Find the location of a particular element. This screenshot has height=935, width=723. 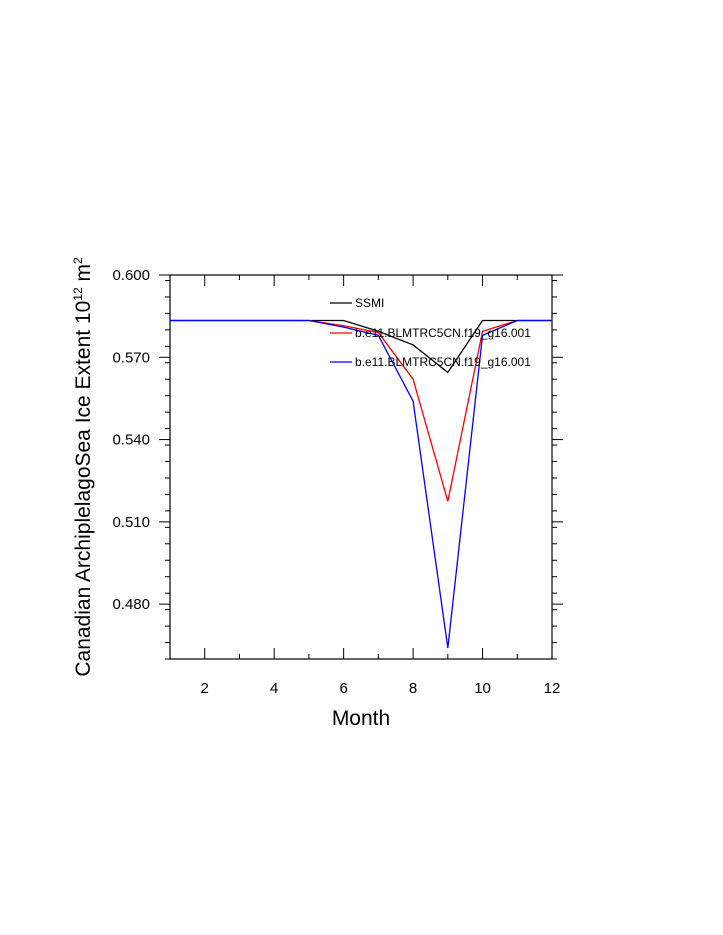

y-tick-label: 0.570 is located at coordinates (131, 357).